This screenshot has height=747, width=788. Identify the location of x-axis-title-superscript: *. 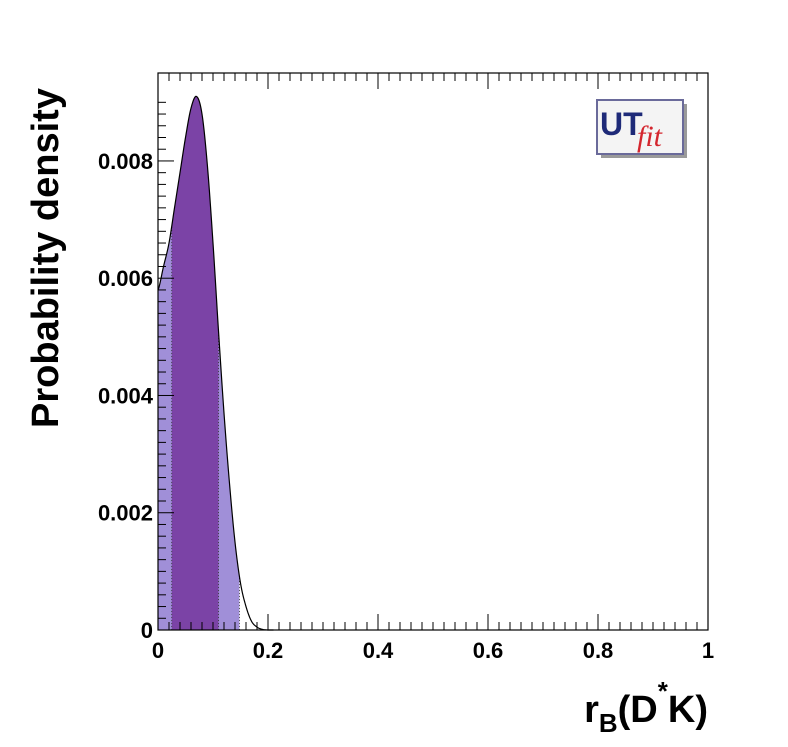
(663, 691).